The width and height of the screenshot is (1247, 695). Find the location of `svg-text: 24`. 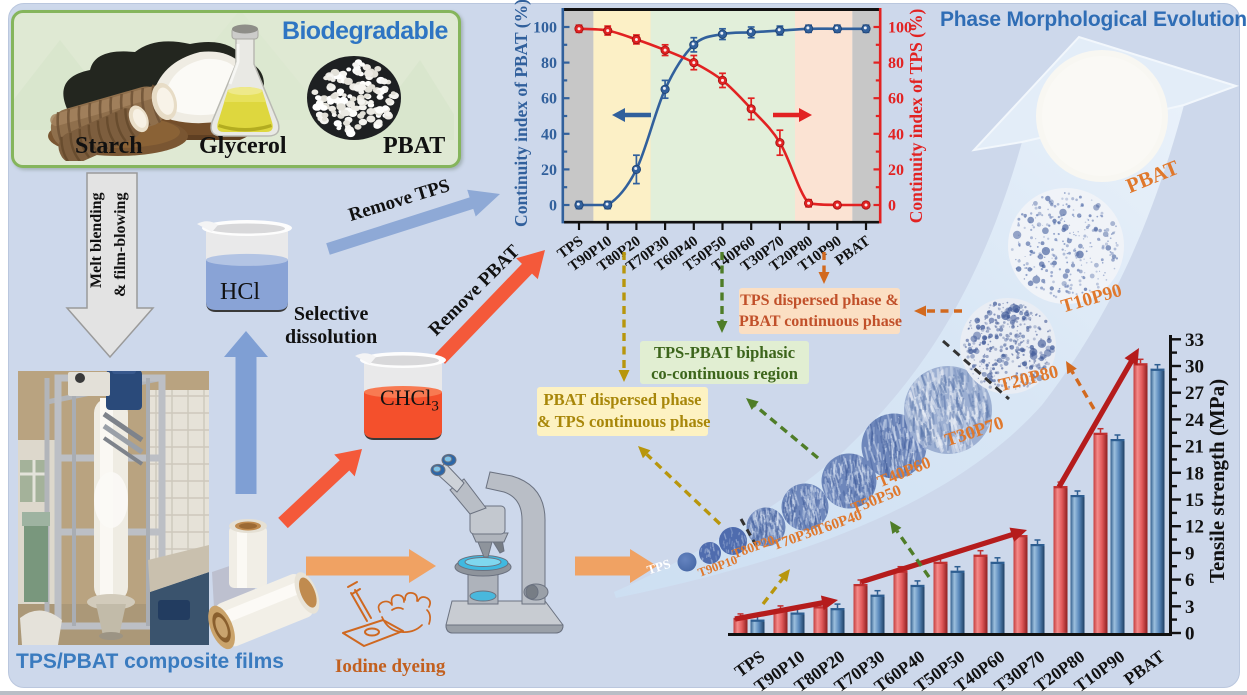

svg-text: 24 is located at coordinates (1195, 420).